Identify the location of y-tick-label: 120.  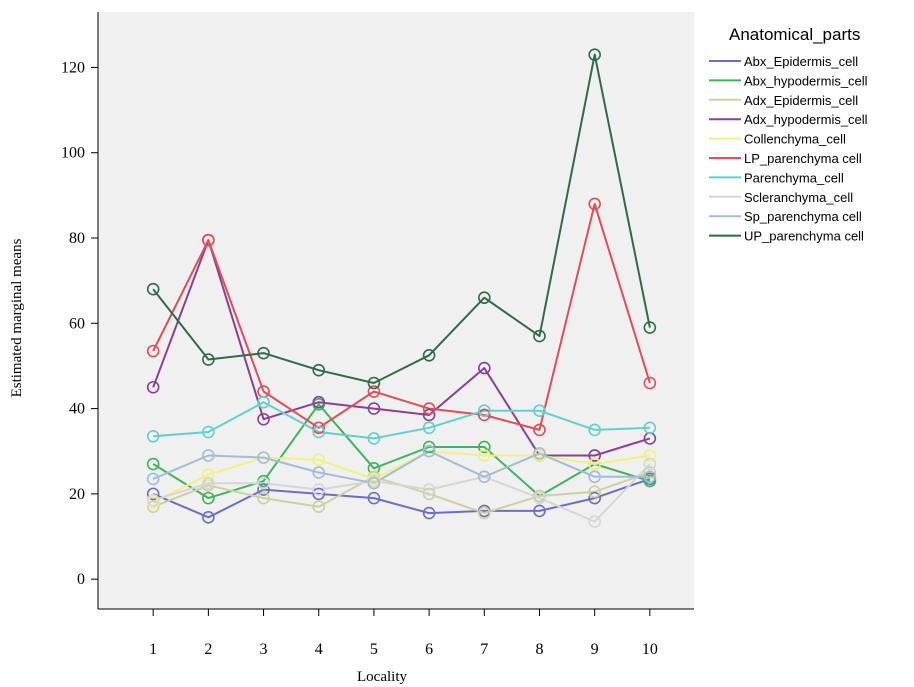
(73, 67).